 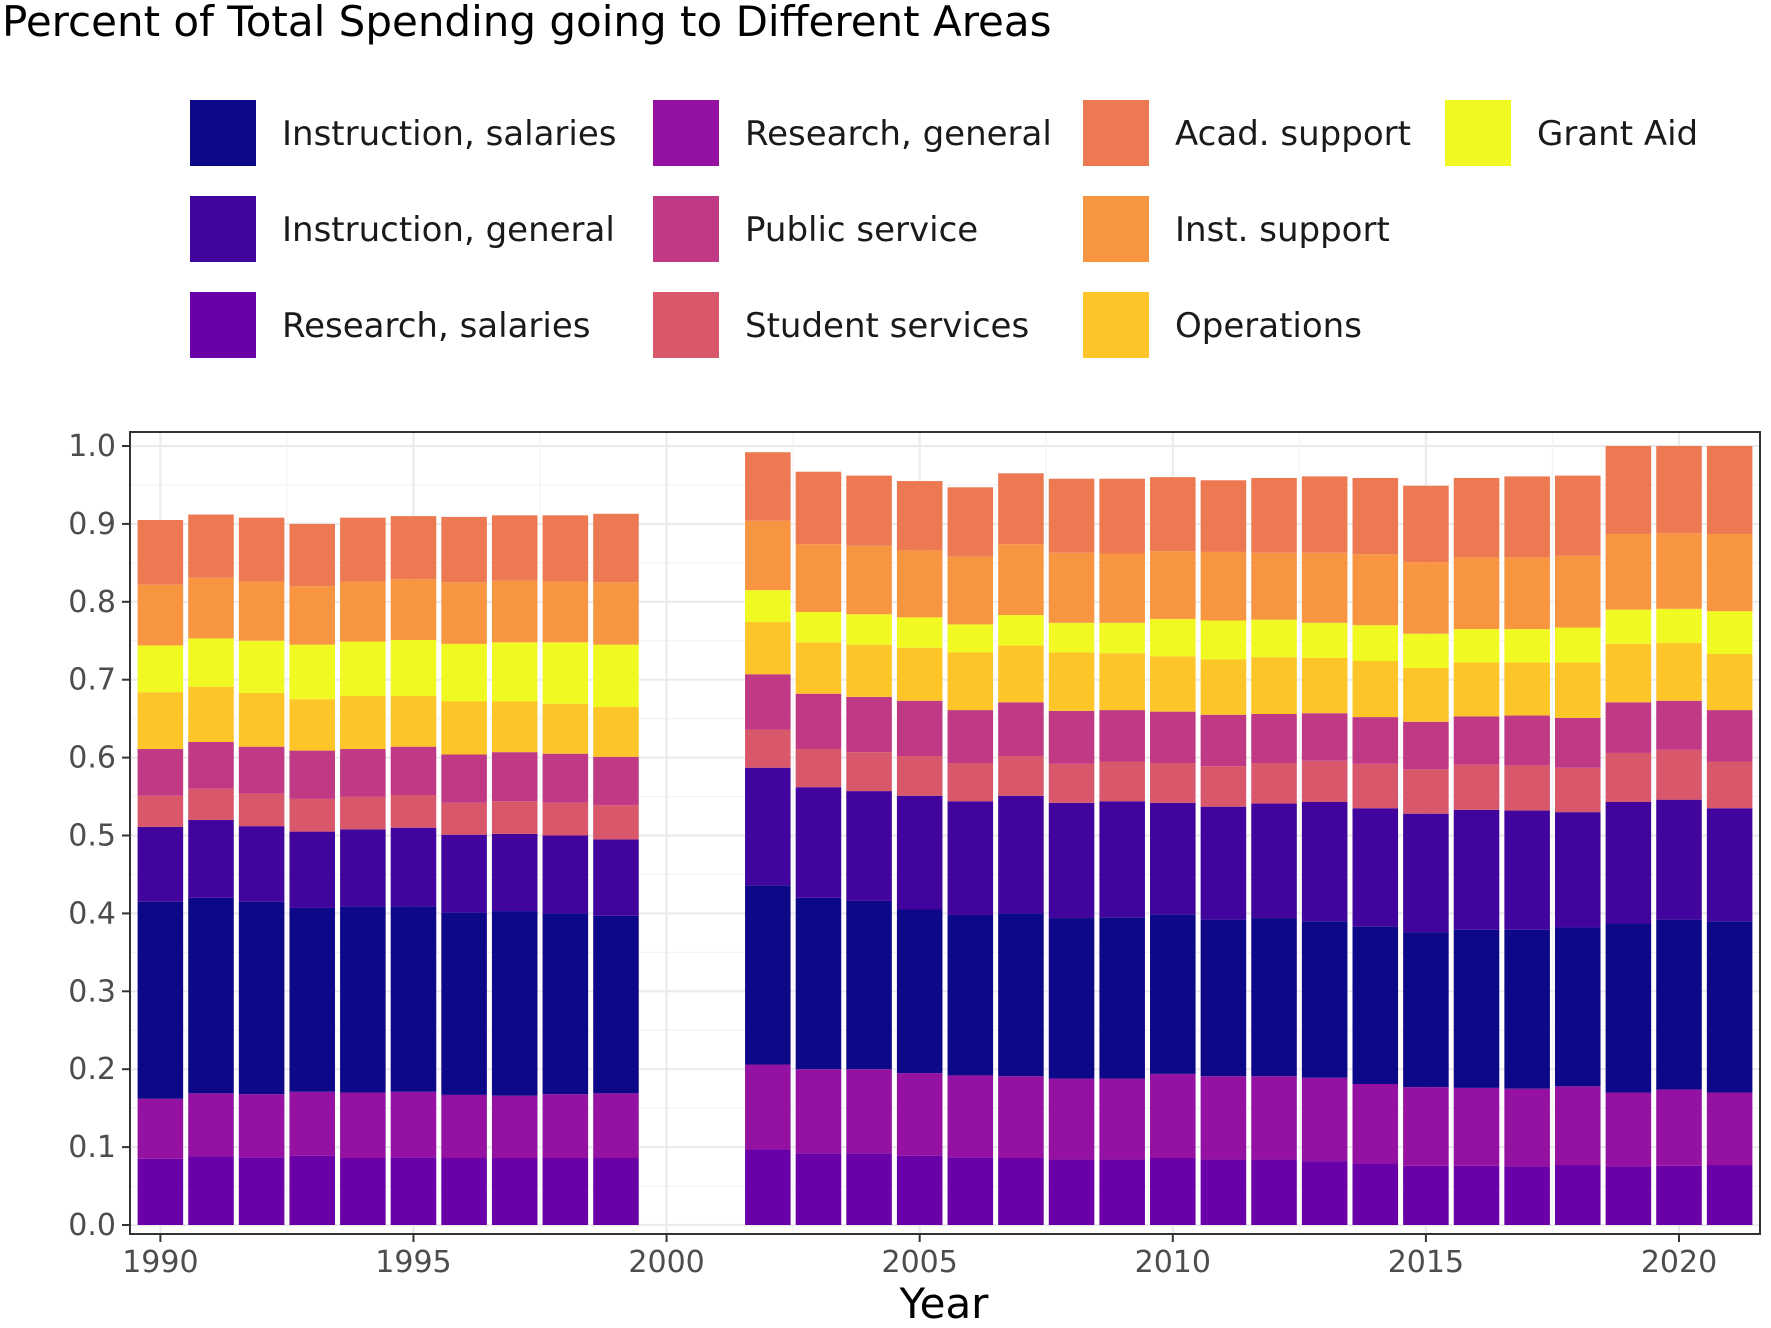 What do you see at coordinates (514, 1191) in the screenshot?
I see `bar-1997-research-salaries` at bounding box center [514, 1191].